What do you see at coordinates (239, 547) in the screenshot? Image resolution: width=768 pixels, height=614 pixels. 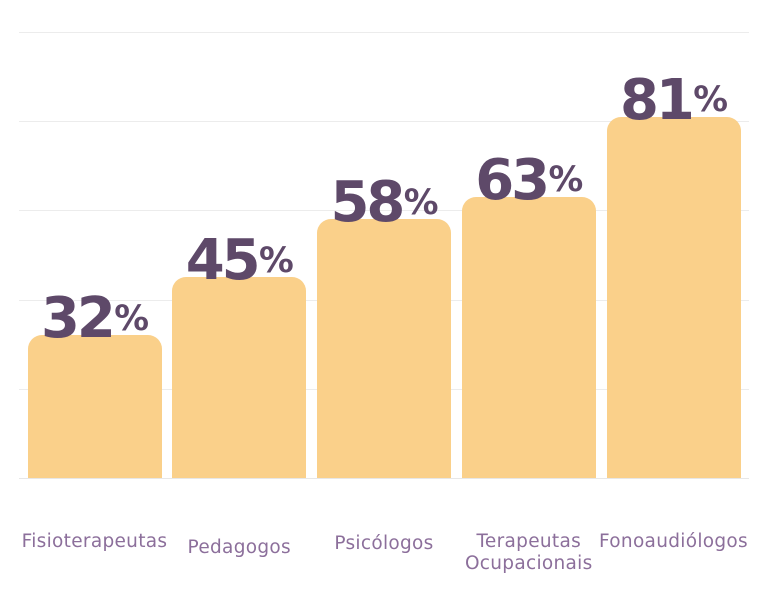 I see `category-label: Pedagogos` at bounding box center [239, 547].